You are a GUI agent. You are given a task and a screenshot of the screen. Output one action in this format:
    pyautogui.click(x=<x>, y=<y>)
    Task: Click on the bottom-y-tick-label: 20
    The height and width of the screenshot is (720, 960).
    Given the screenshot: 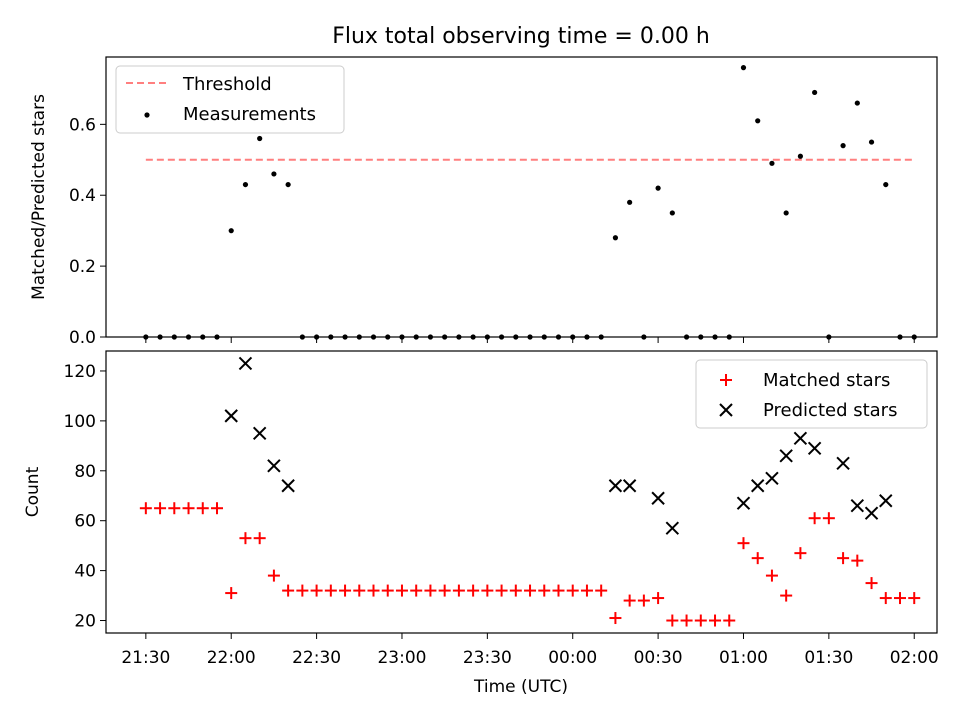 What is the action you would take?
    pyautogui.click(x=85, y=622)
    